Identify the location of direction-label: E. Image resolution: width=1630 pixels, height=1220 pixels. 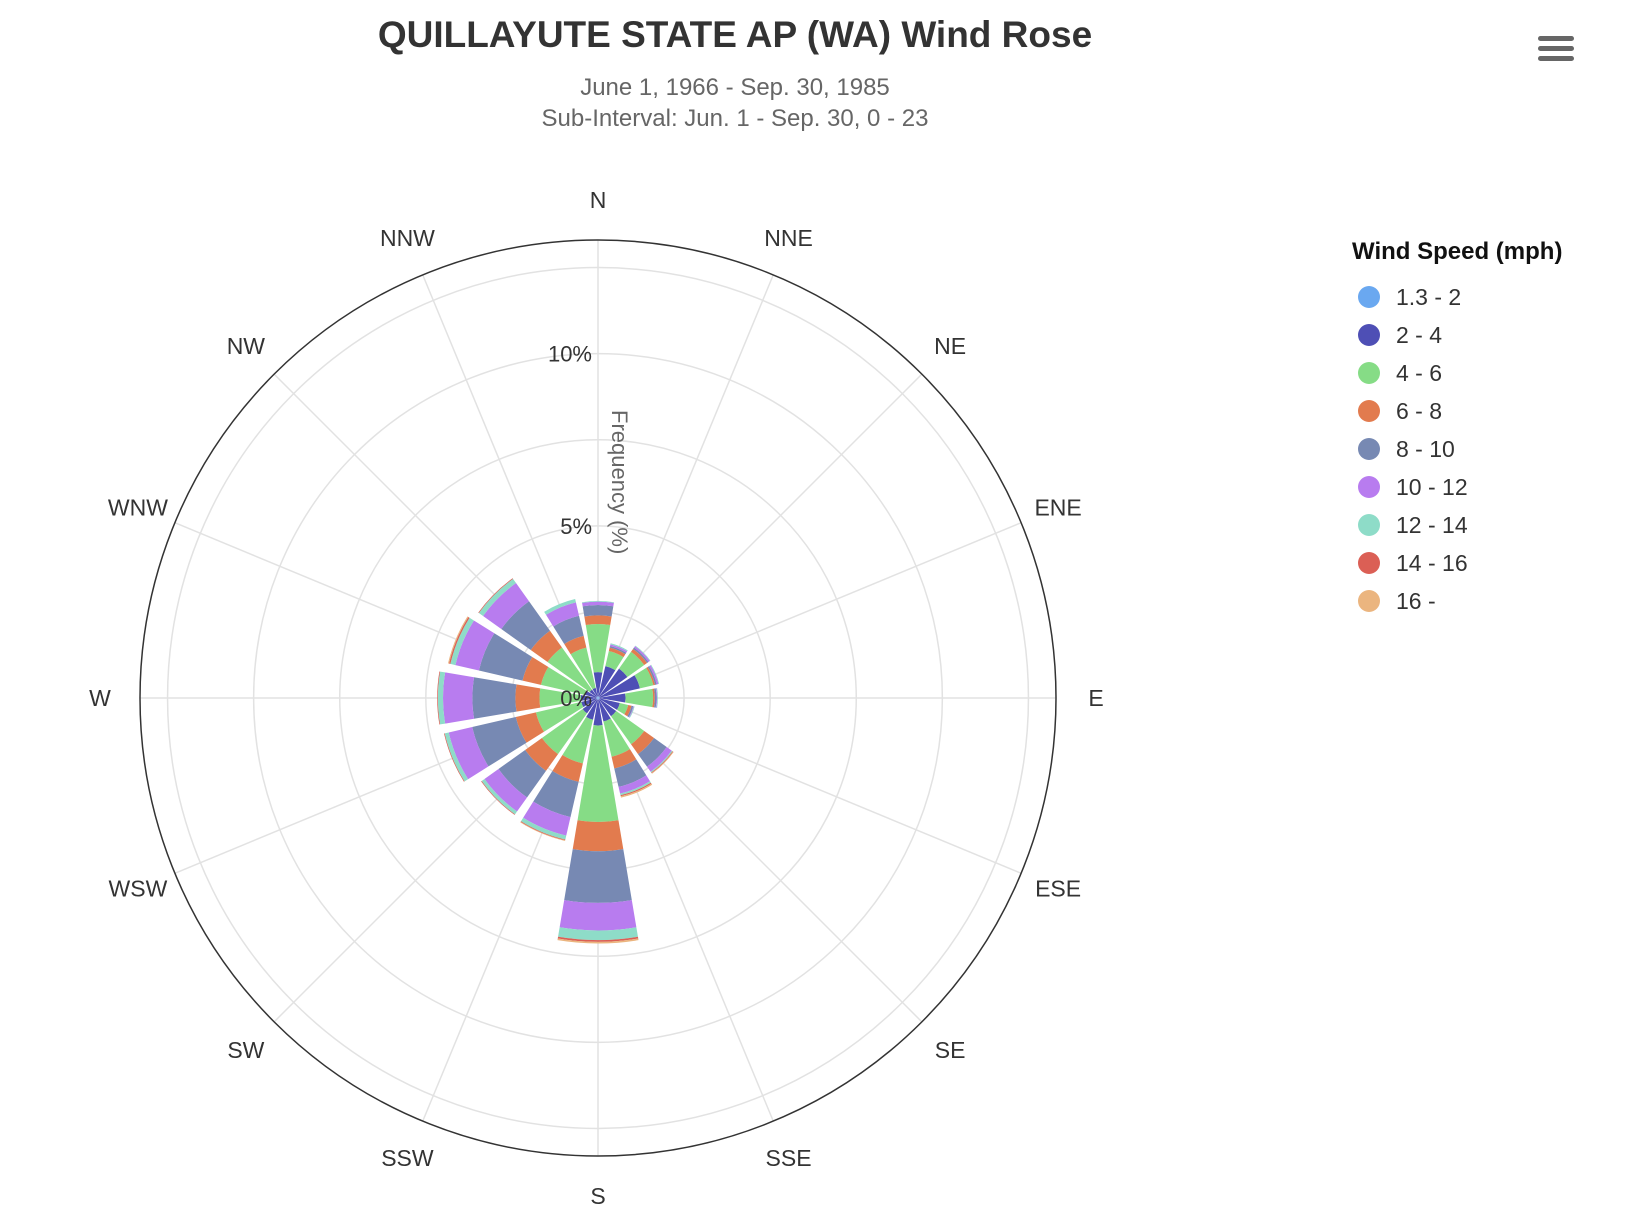
(1095, 698).